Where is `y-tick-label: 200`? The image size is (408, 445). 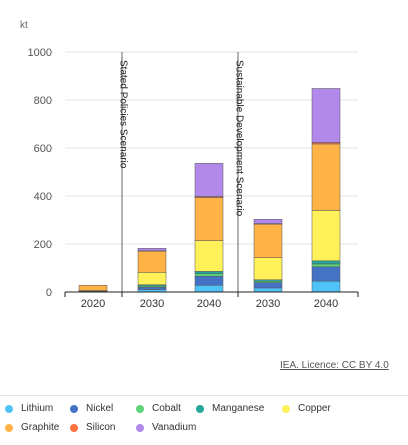 y-tick-label: 200 is located at coordinates (43, 245).